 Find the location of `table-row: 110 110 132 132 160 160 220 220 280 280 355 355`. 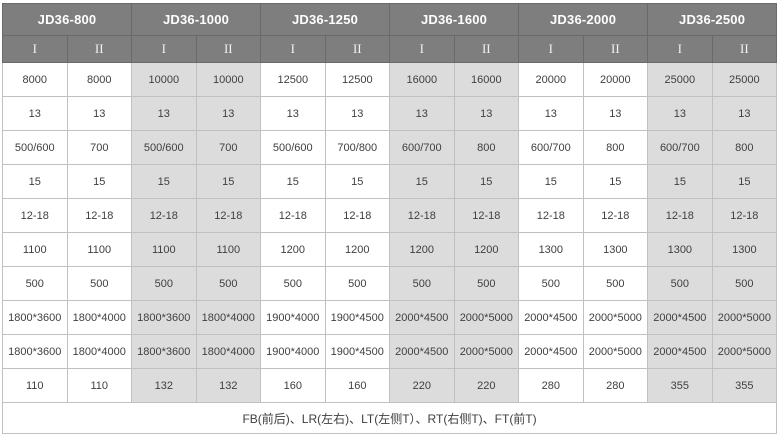

table-row: 110 110 132 132 160 160 220 220 280 280 355 355 is located at coordinates (390, 385).